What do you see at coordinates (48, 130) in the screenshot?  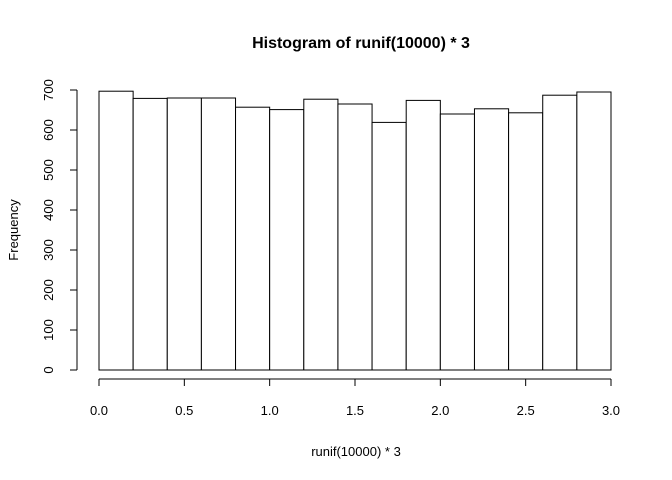 I see `y-tick-label: 600` at bounding box center [48, 130].